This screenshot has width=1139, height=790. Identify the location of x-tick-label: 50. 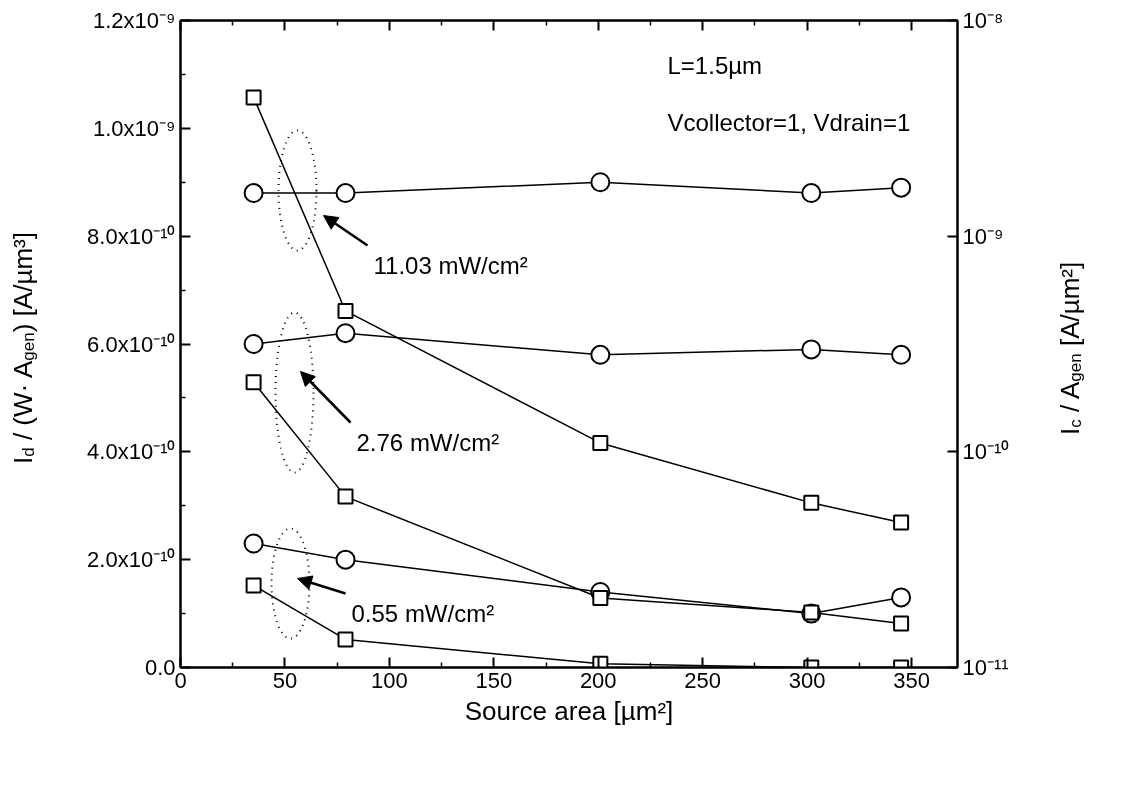
(285, 680).